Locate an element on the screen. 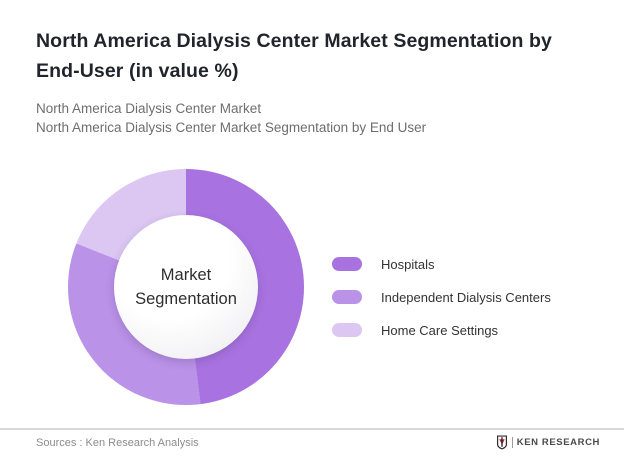  legend-label: Hospitals is located at coordinates (408, 264).